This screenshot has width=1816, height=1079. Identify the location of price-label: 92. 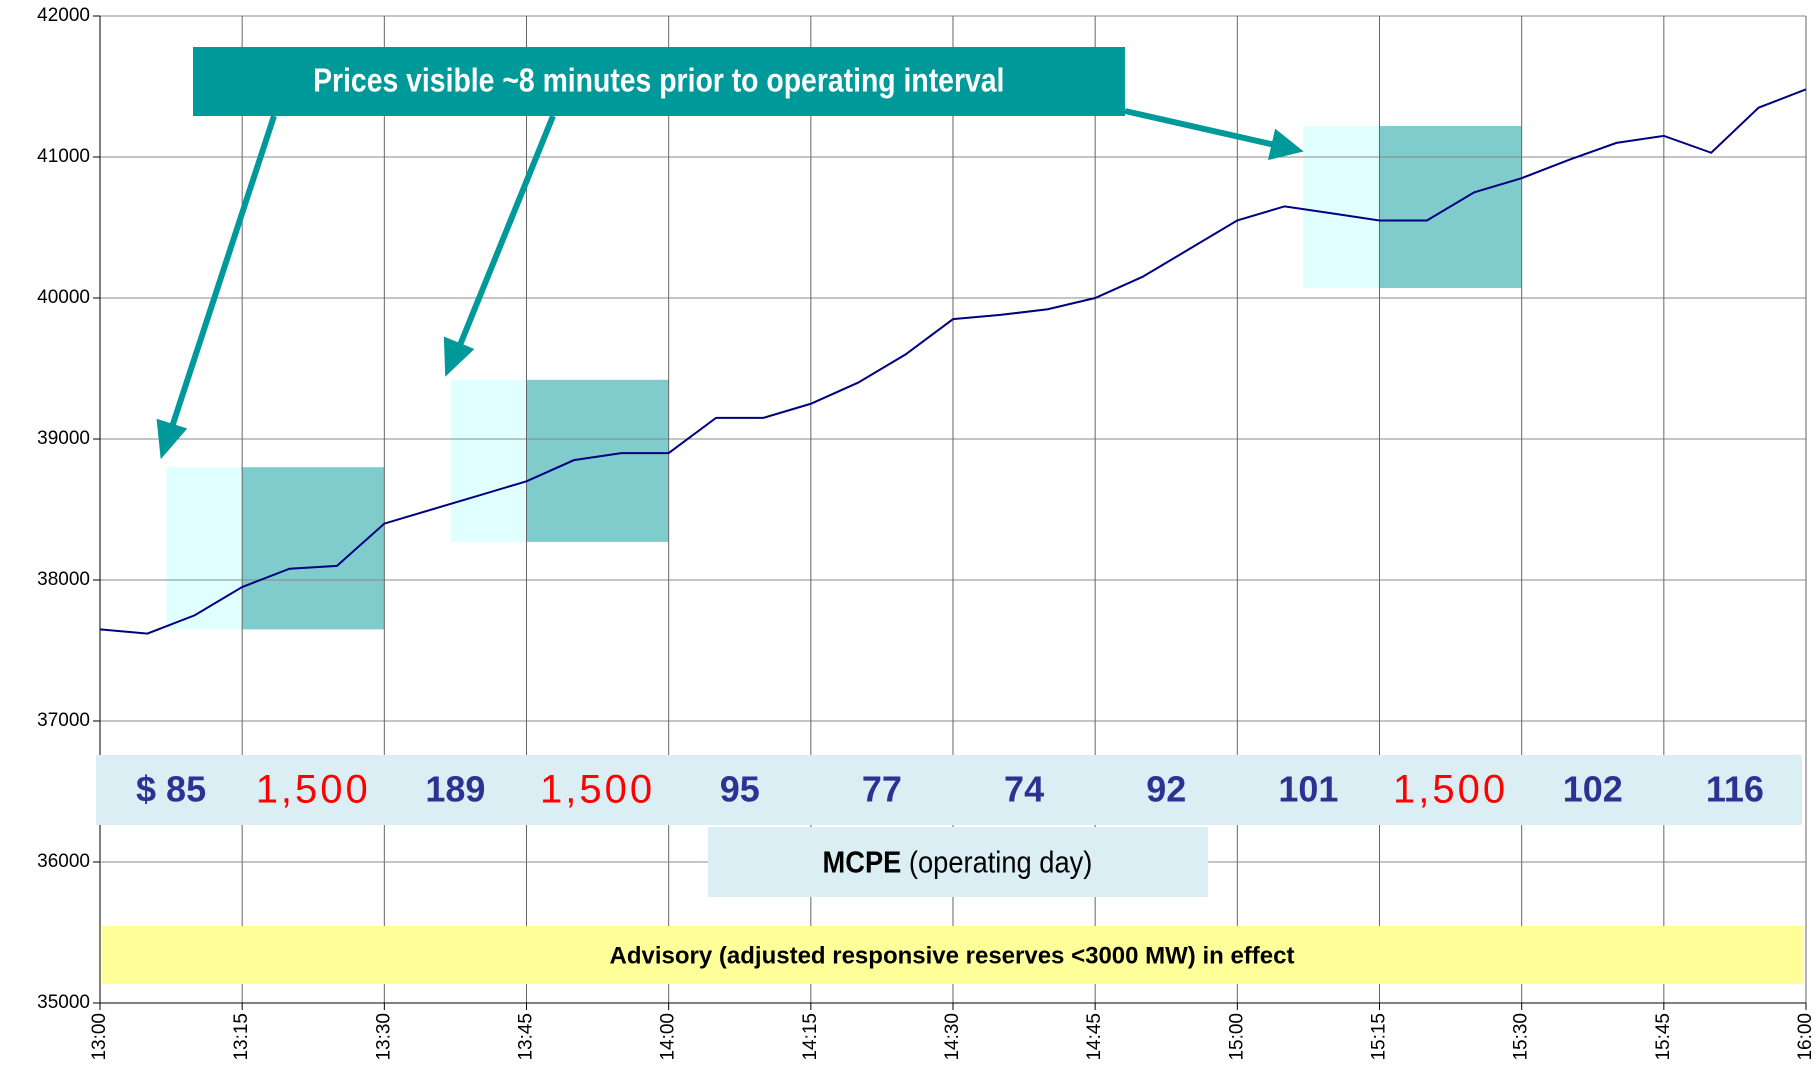
(1166, 789).